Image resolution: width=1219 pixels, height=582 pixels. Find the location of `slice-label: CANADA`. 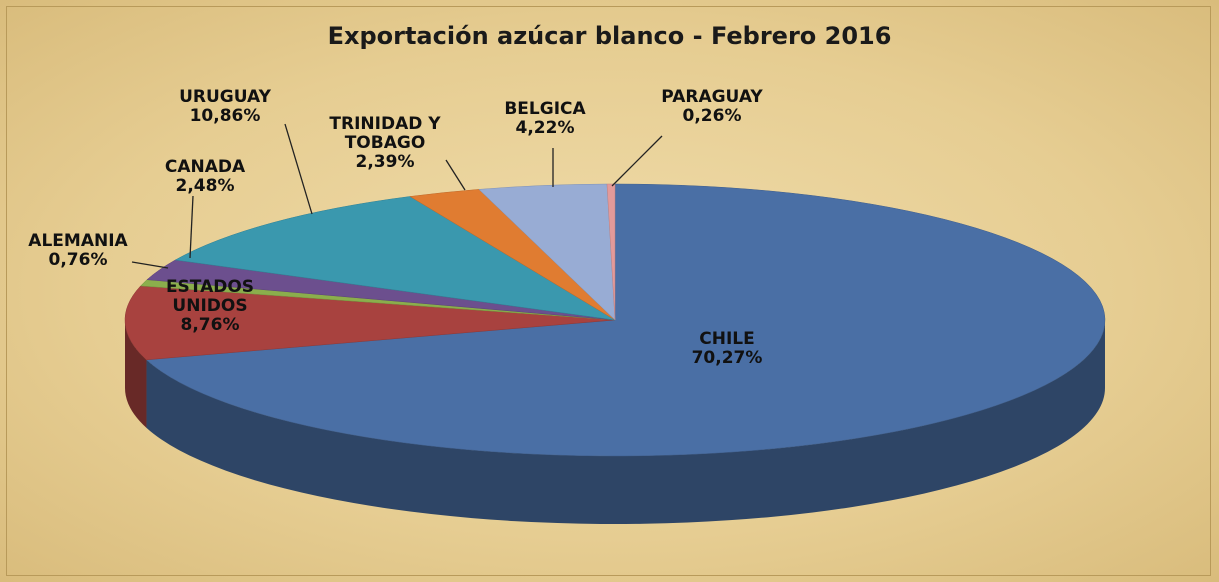

slice-label: CANADA is located at coordinates (205, 167).